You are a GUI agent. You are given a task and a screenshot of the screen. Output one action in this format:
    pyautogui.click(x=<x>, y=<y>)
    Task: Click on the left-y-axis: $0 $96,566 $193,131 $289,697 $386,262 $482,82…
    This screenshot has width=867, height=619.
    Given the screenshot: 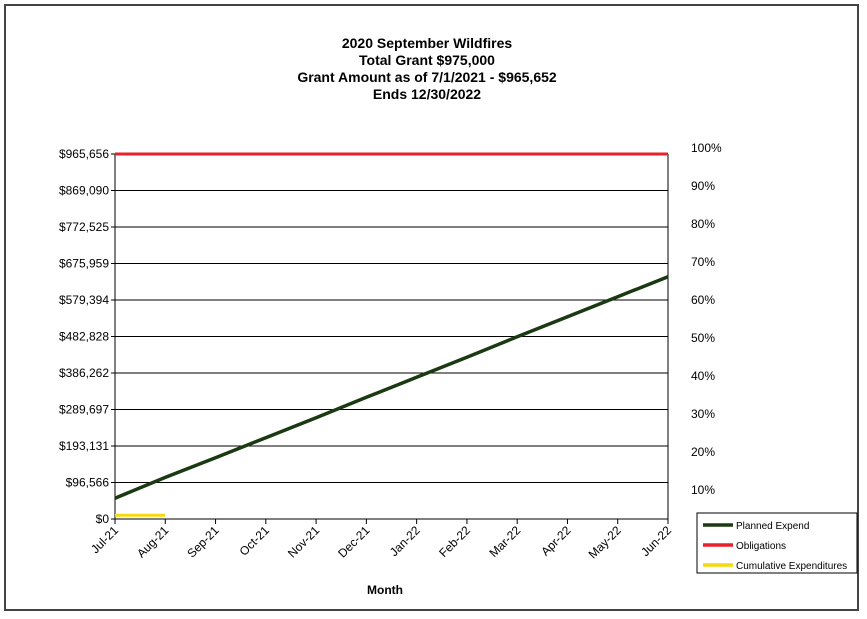 What is the action you would take?
    pyautogui.click(x=87, y=336)
    